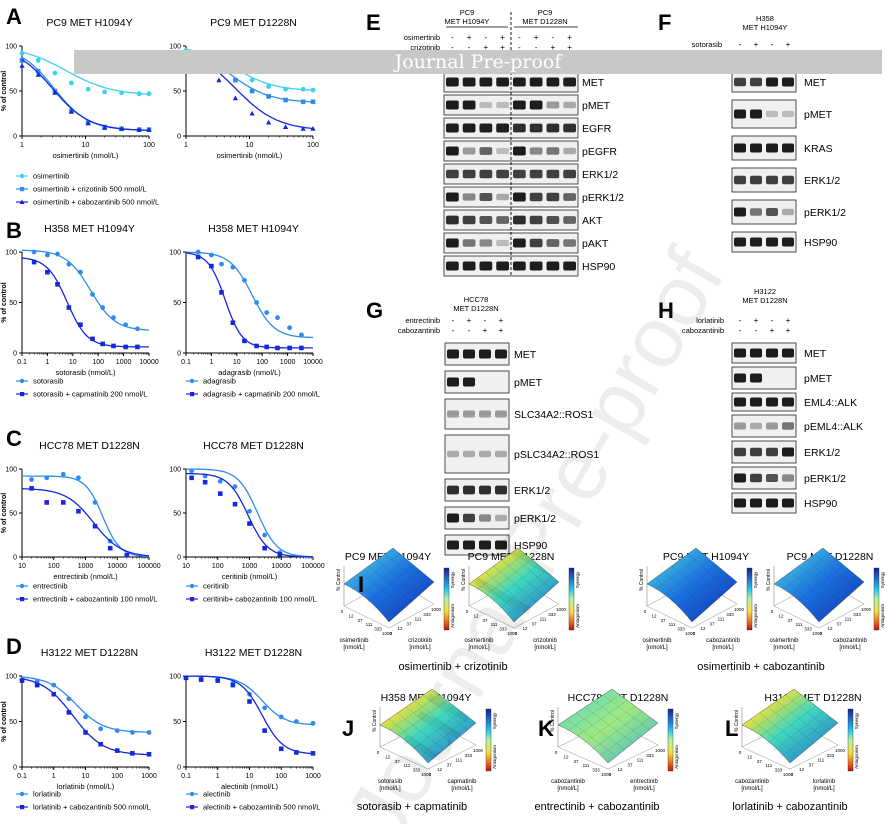 Image resolution: width=887 pixels, height=824 pixels. What do you see at coordinates (512, 633) in the screenshot?
I see `surface-tick: 1000` at bounding box center [512, 633].